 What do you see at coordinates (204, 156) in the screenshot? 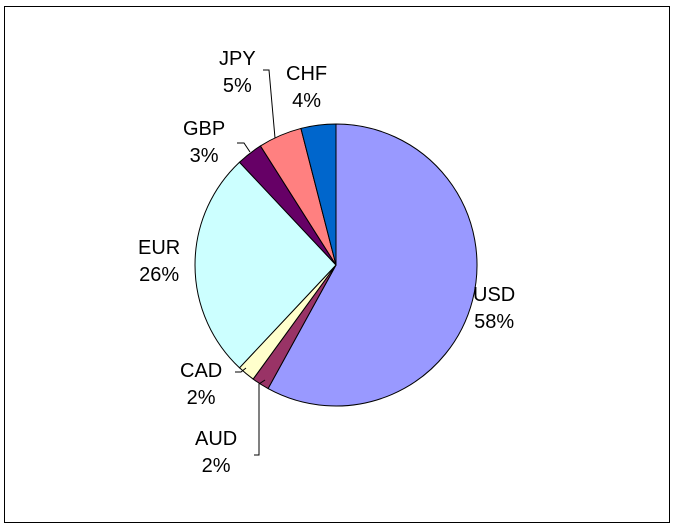
I see `slice-percent-gbp: 3%` at bounding box center [204, 156].